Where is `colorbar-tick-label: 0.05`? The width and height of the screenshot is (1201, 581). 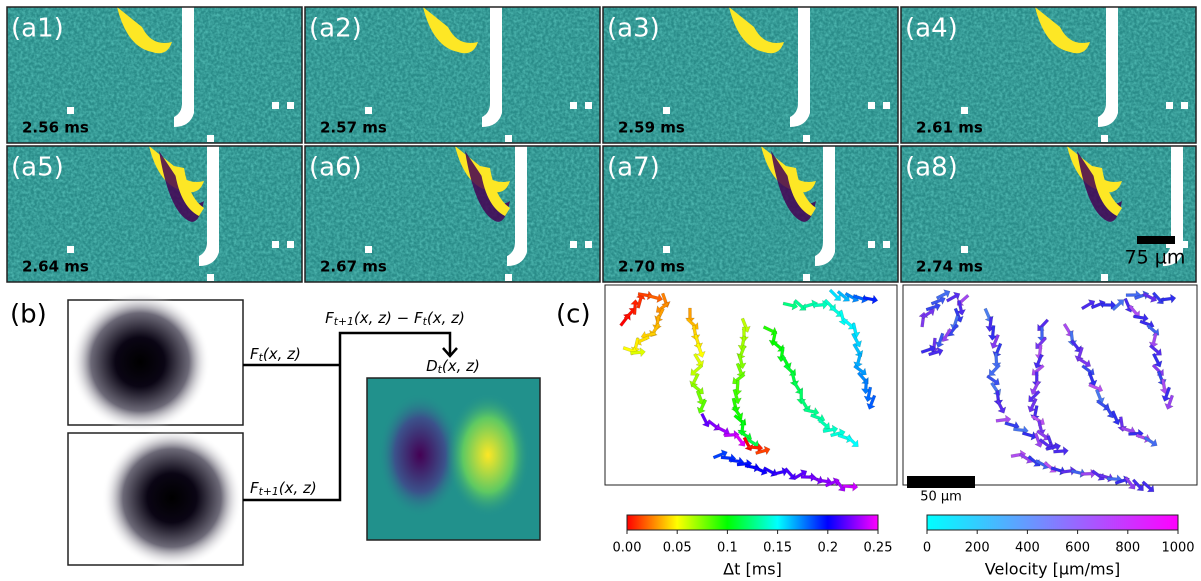
colorbar-tick-label: 0.05 is located at coordinates (677, 548).